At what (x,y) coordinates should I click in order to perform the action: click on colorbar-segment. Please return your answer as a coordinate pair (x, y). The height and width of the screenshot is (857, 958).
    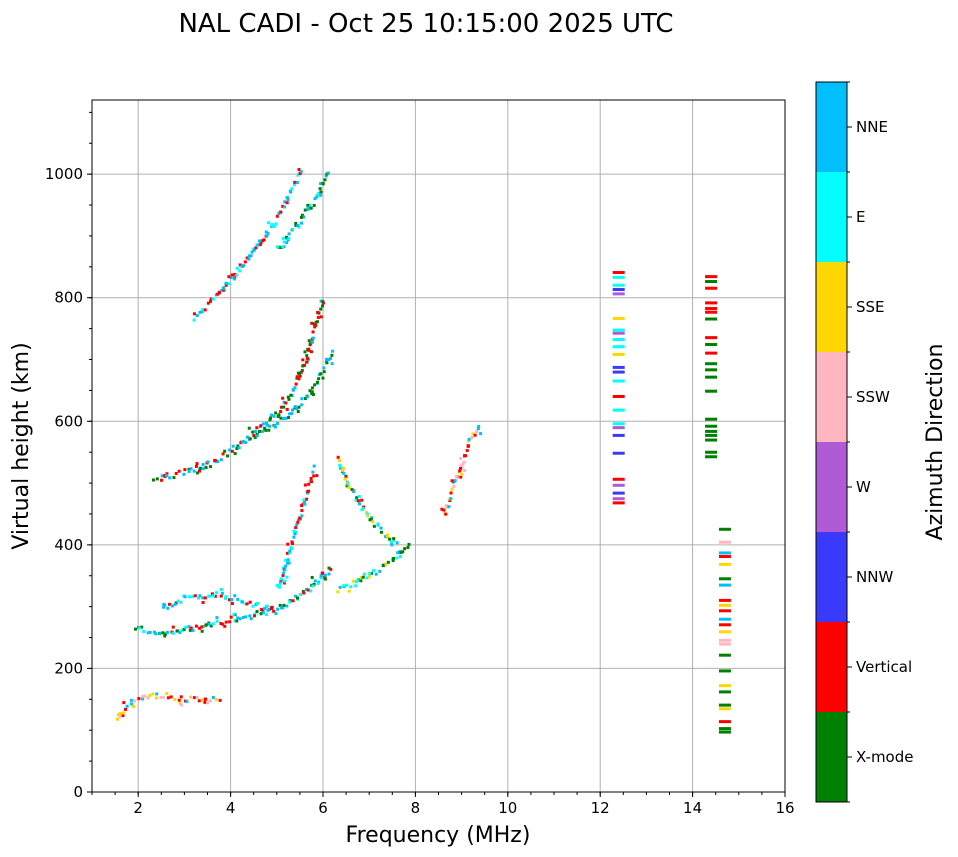
    Looking at the image, I should click on (831, 397).